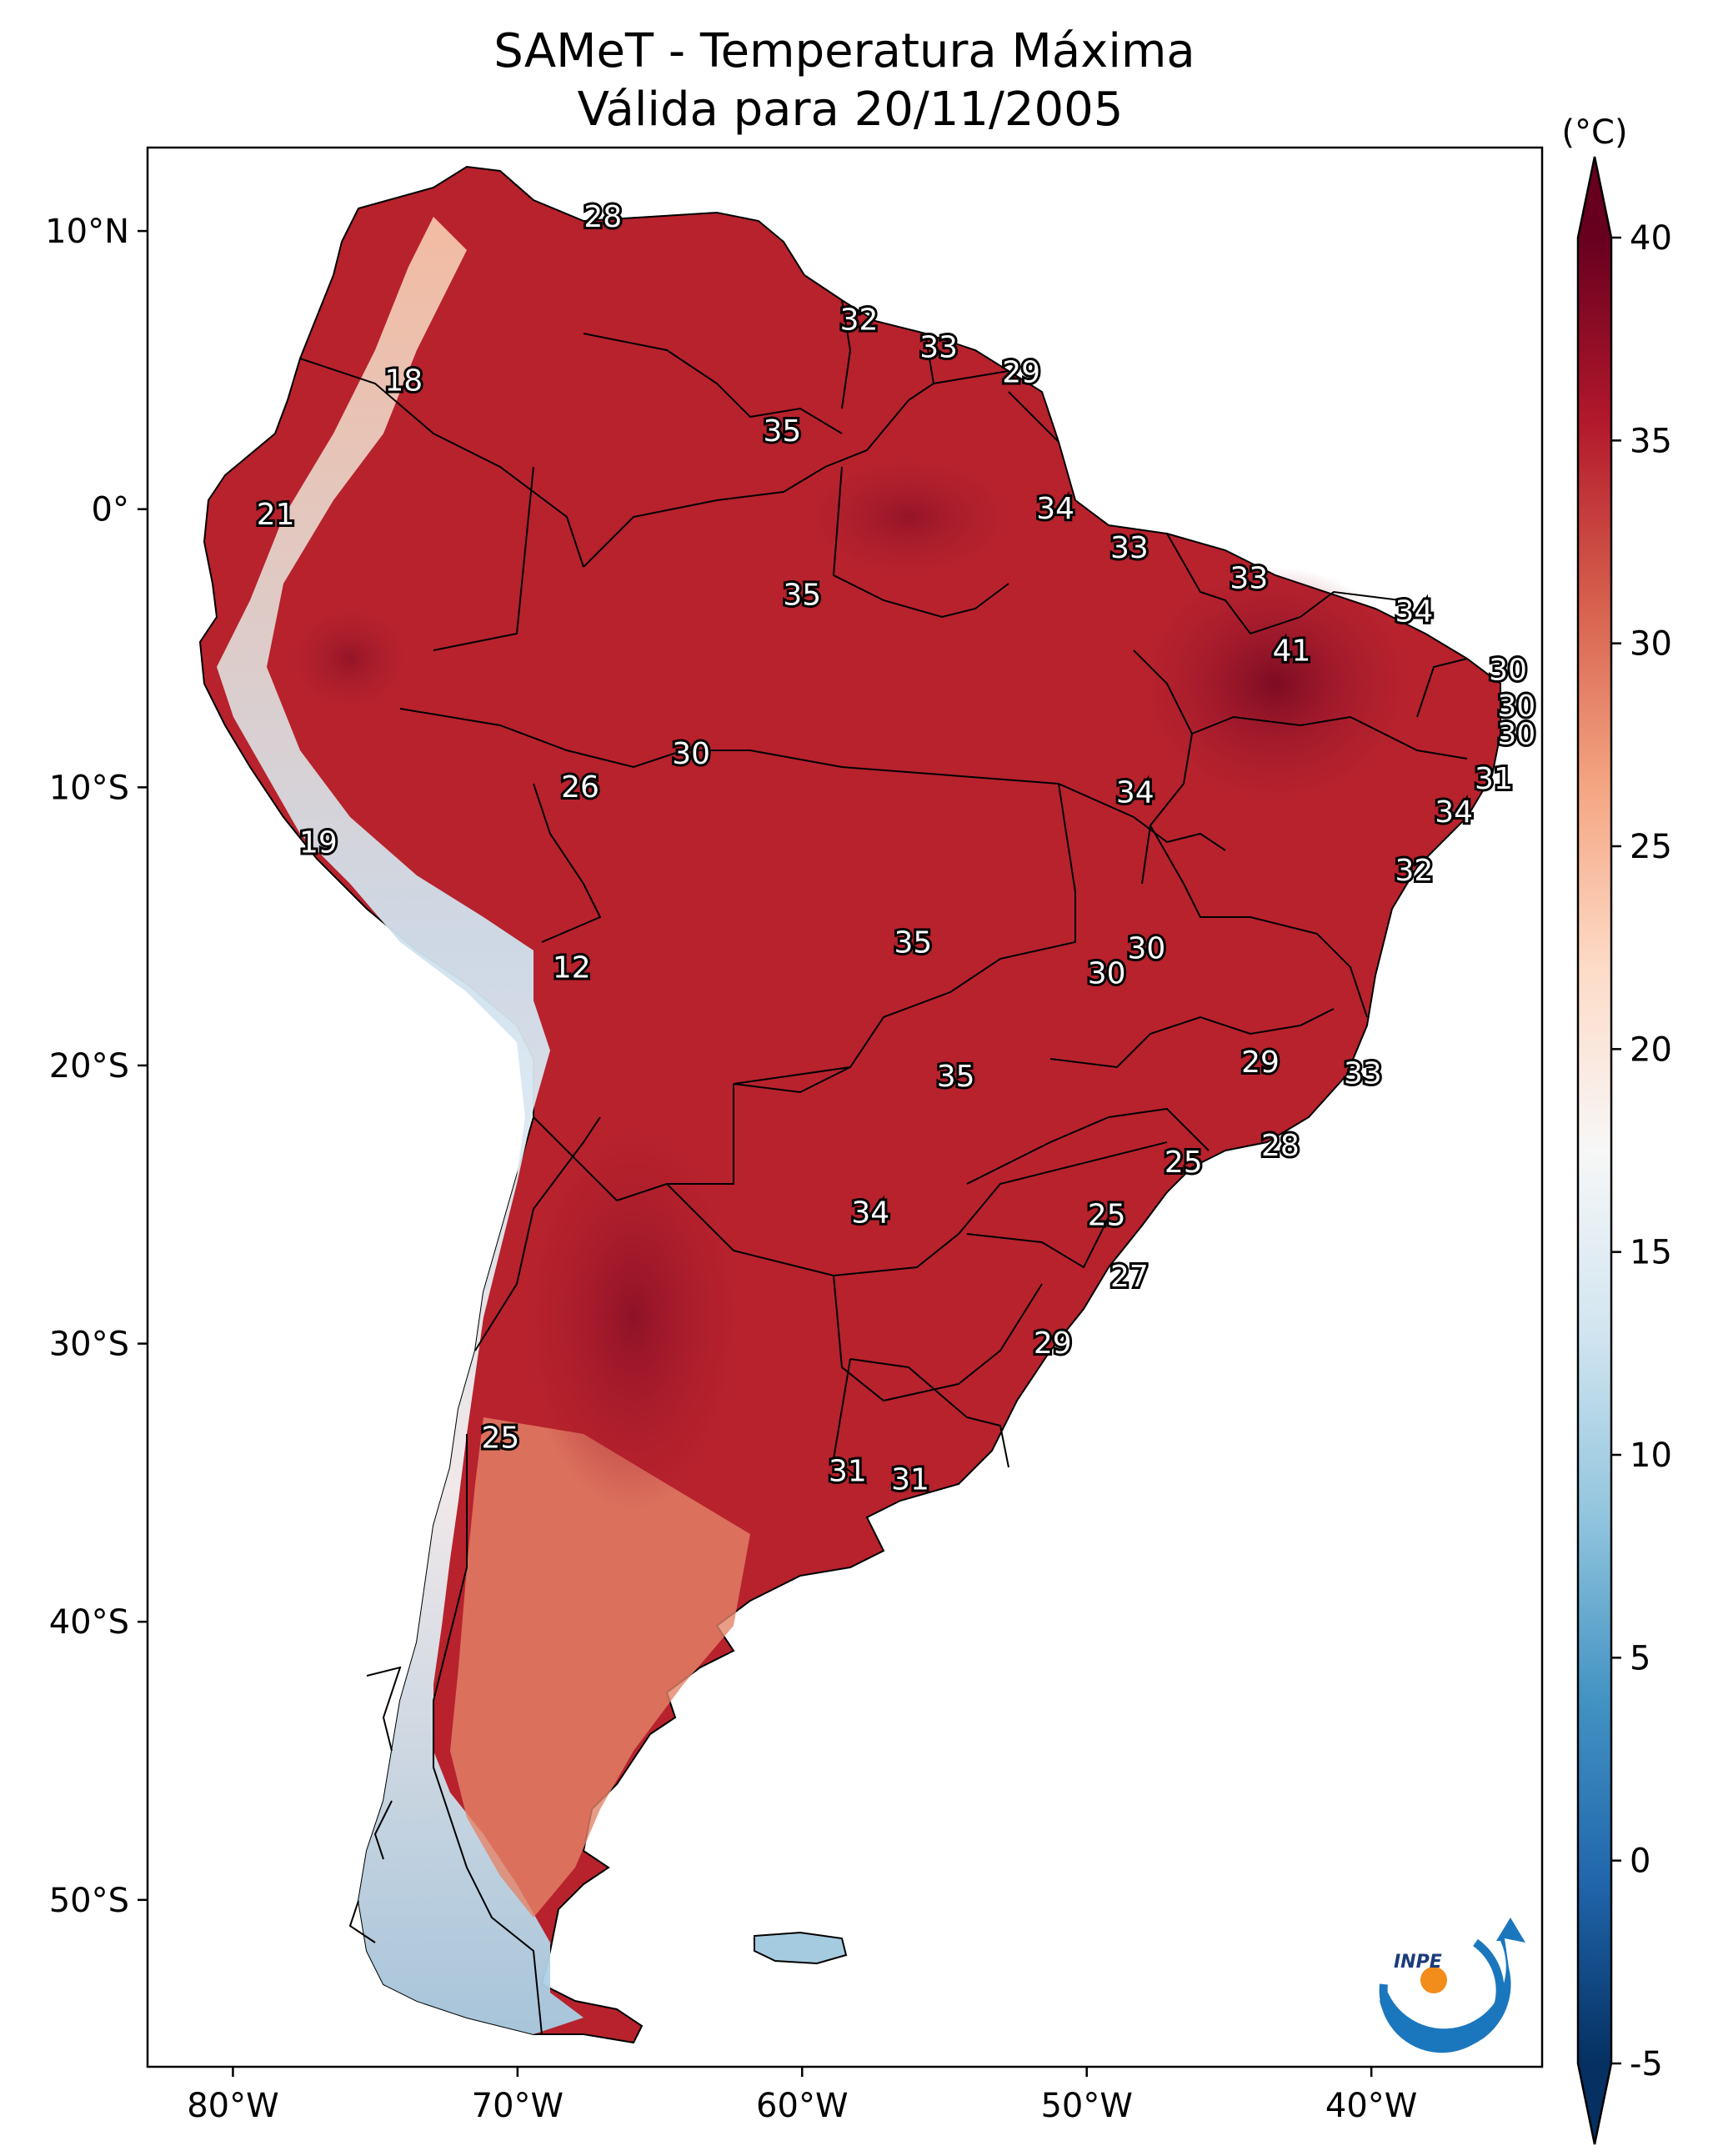 The image size is (1723, 2156). Describe the element at coordinates (1594, 2103) in the screenshot. I see `colorbar-bottom-extension` at that location.